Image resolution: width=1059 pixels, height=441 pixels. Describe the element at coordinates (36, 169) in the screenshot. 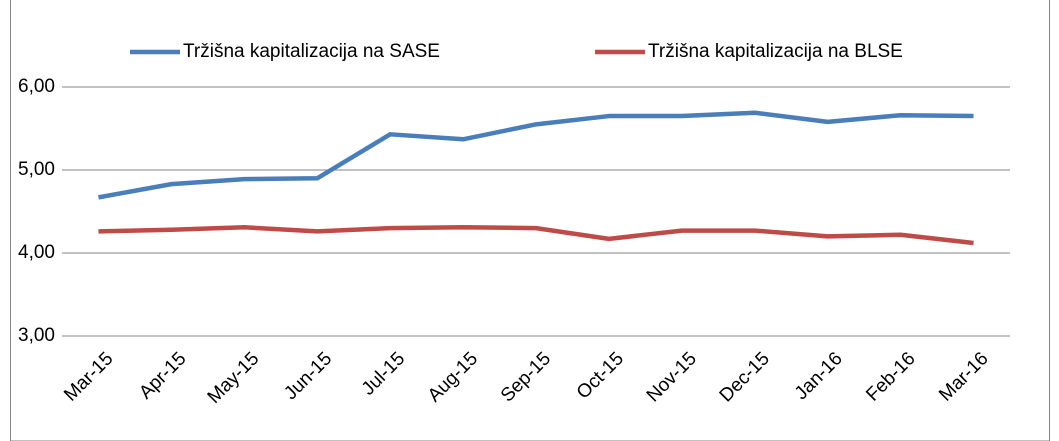

I see `y-tick-label: 5,00` at that location.